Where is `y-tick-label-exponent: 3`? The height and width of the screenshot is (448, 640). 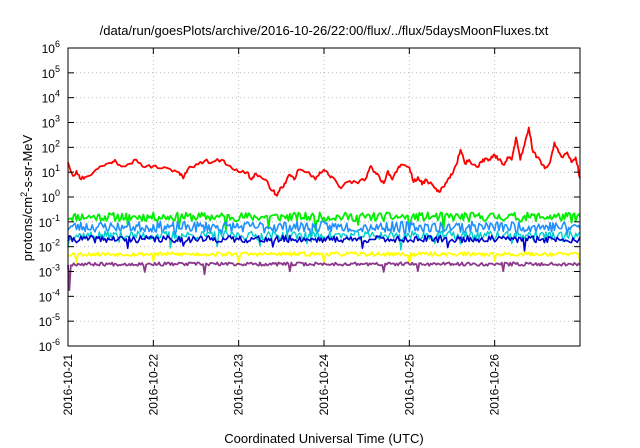 y-tick-label-exponent: 3 is located at coordinates (57, 119).